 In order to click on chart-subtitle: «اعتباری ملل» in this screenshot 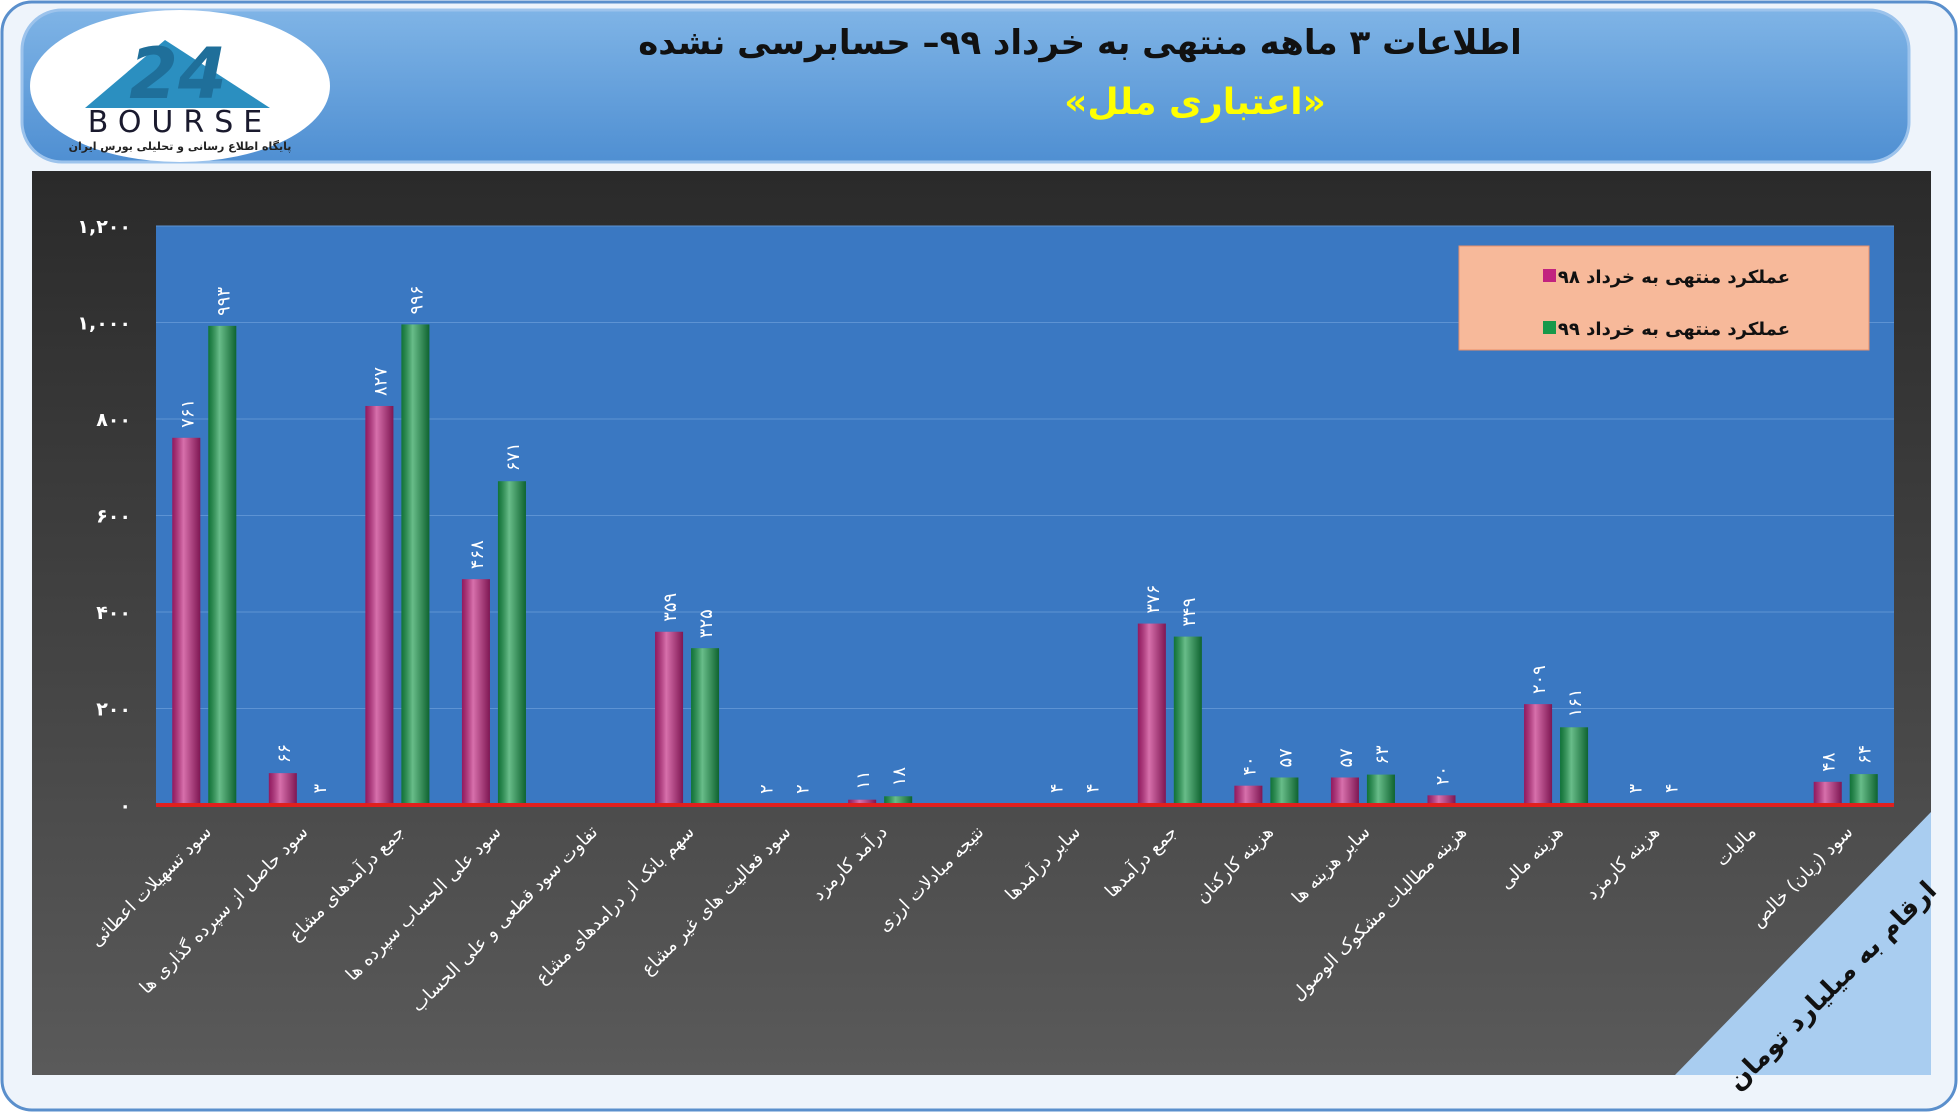, I will do `click(1195, 102)`.